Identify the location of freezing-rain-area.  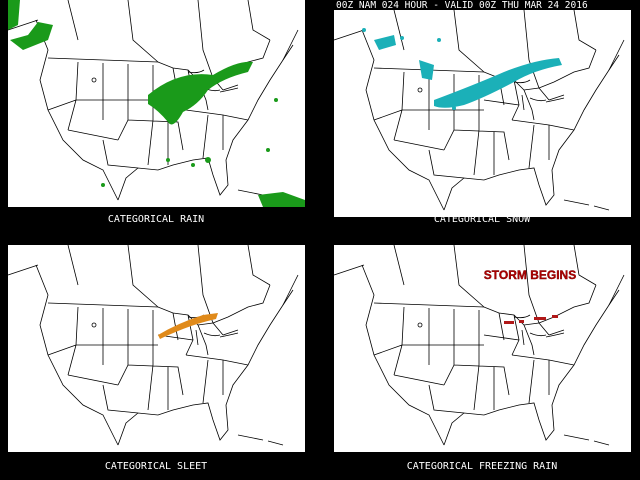
(531, 319).